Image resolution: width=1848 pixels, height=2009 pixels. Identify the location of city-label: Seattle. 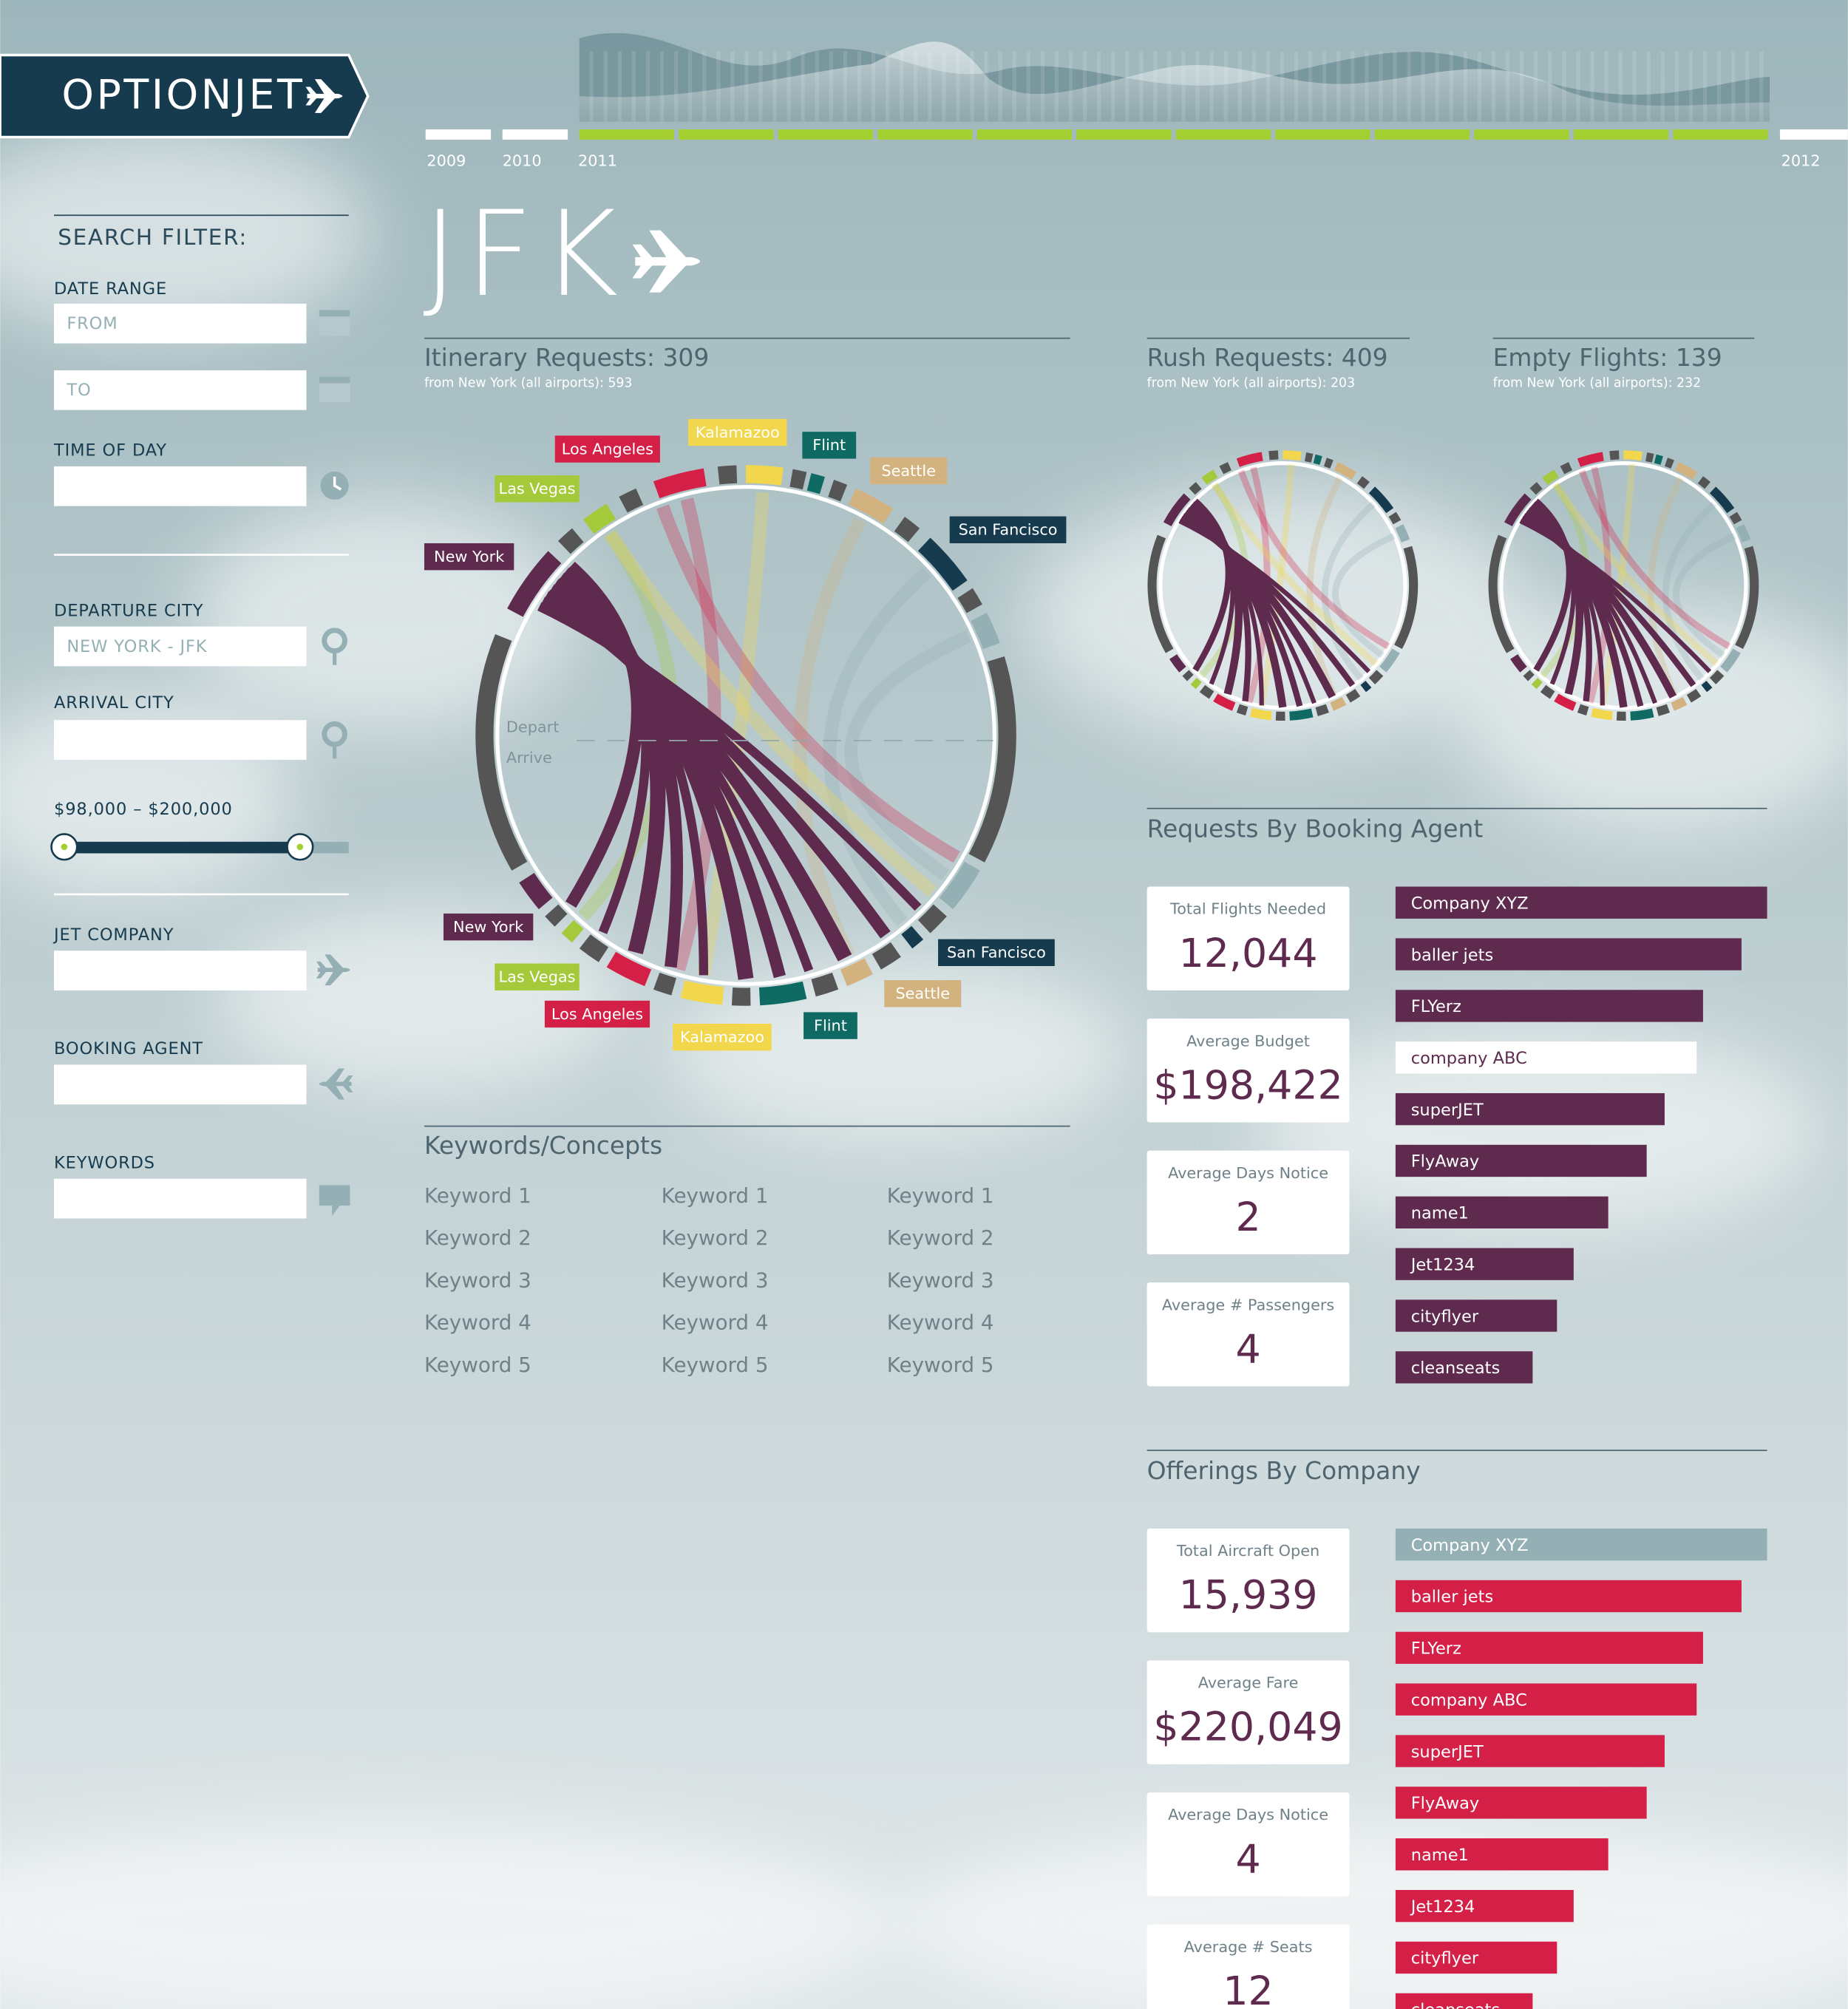
(923, 994).